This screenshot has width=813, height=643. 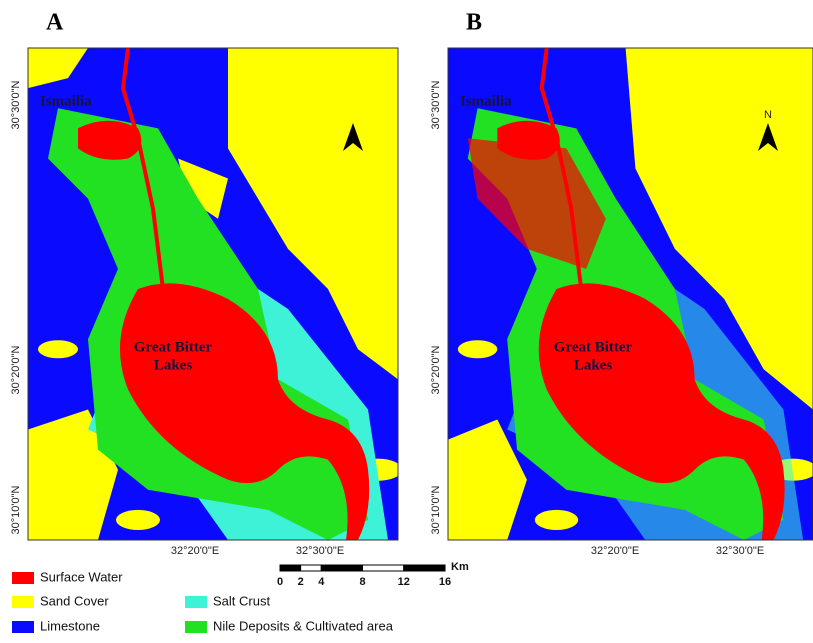 What do you see at coordinates (404, 582) in the screenshot?
I see `scale-label: 12` at bounding box center [404, 582].